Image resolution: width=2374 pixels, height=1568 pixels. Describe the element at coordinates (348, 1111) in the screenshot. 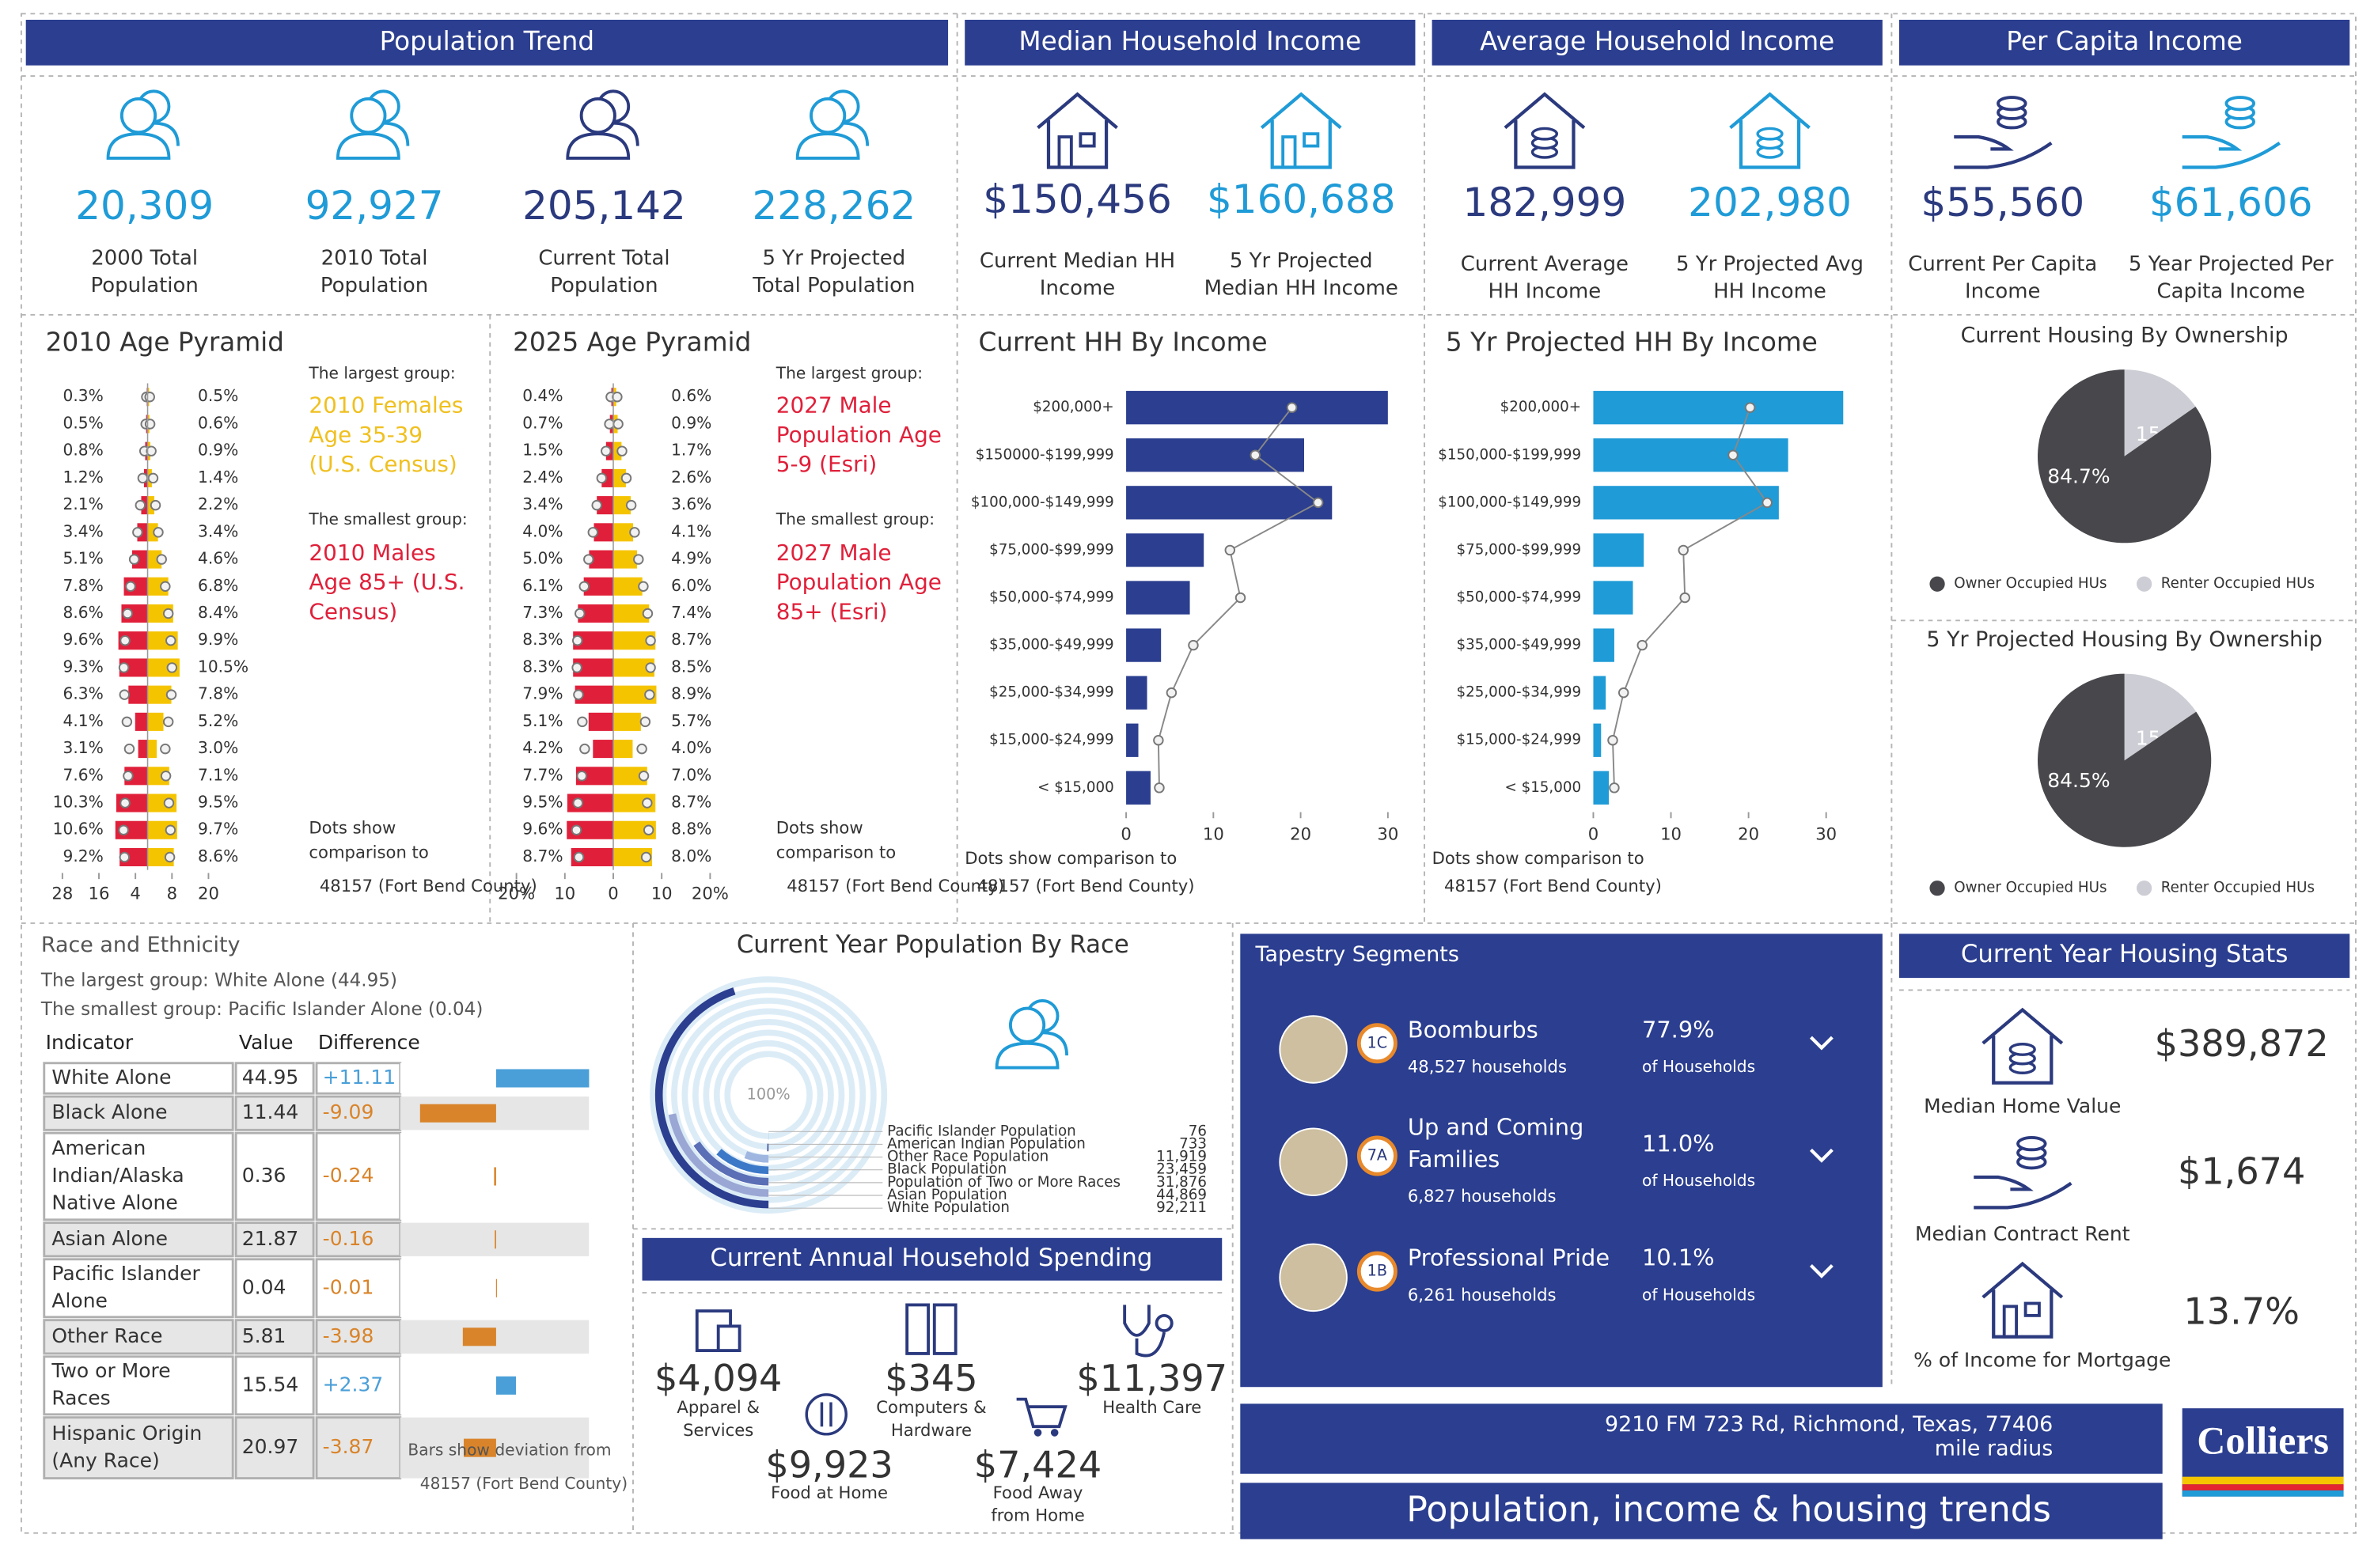

I see `table-difference: -9.09` at that location.